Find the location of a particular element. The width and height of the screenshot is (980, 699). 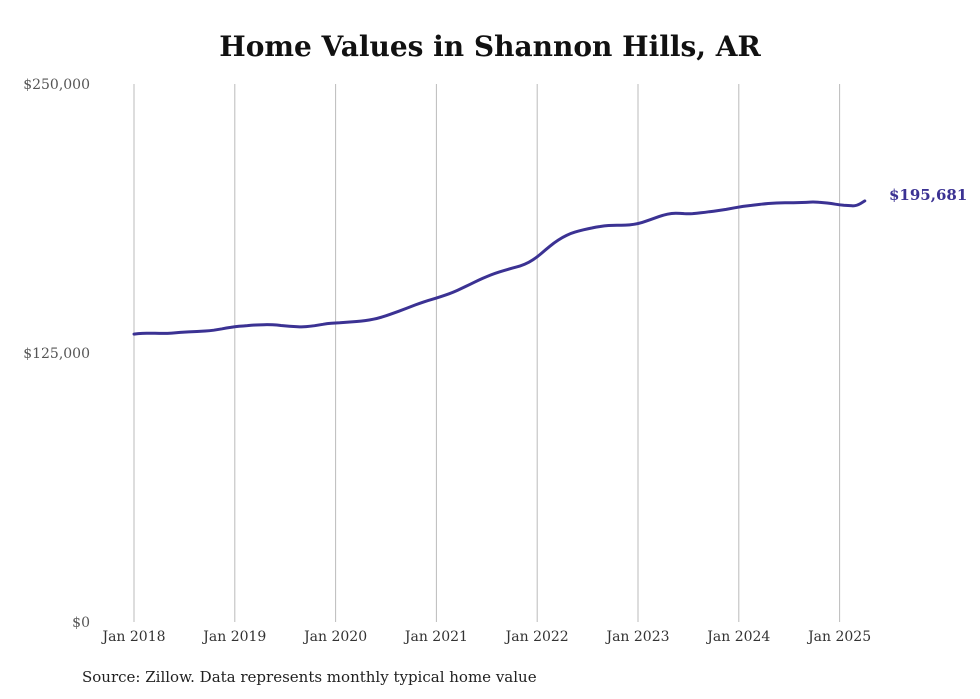

x-tick-label: Jan 2023 is located at coordinates (636, 637).